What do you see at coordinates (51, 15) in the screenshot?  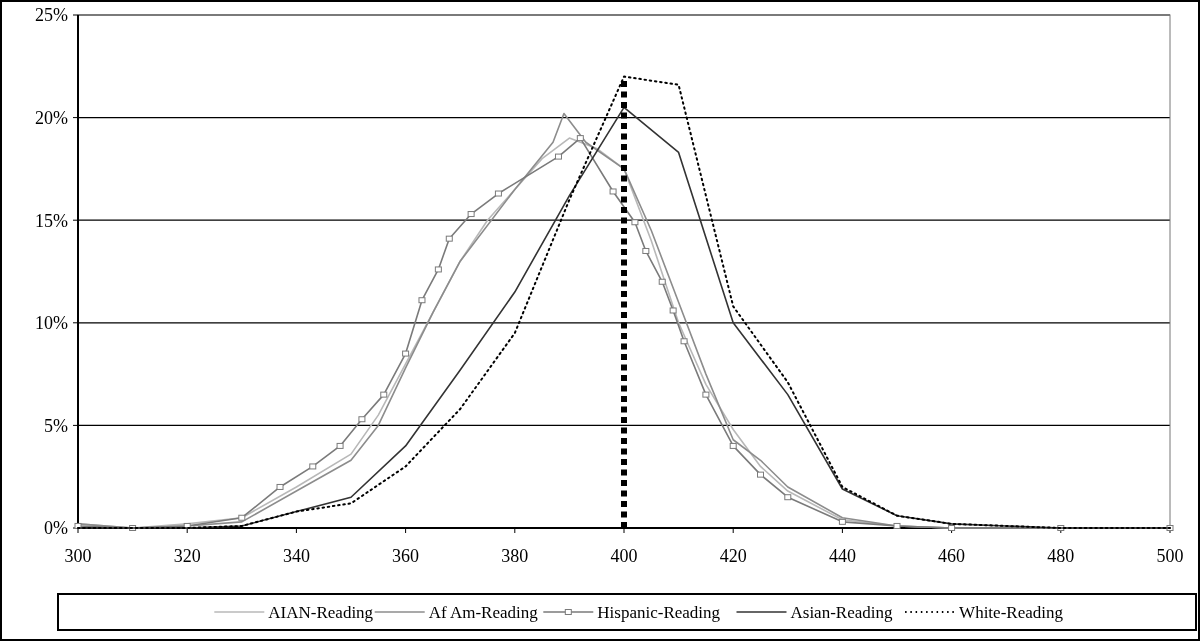 I see `y-tick-label: 25%` at bounding box center [51, 15].